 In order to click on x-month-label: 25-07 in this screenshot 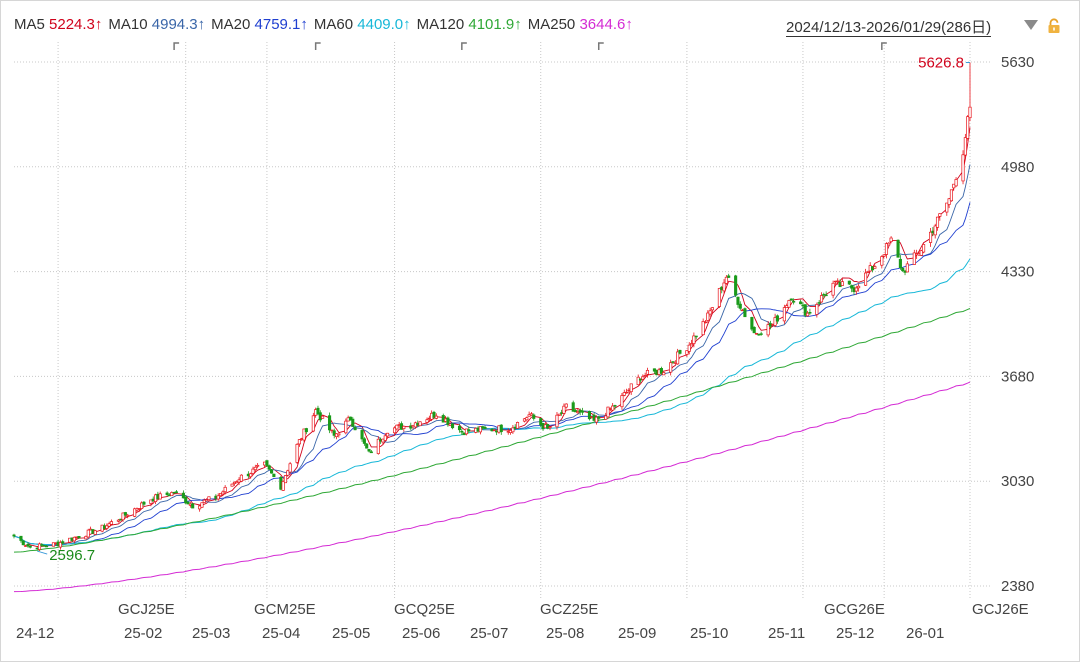, I will do `click(489, 633)`.